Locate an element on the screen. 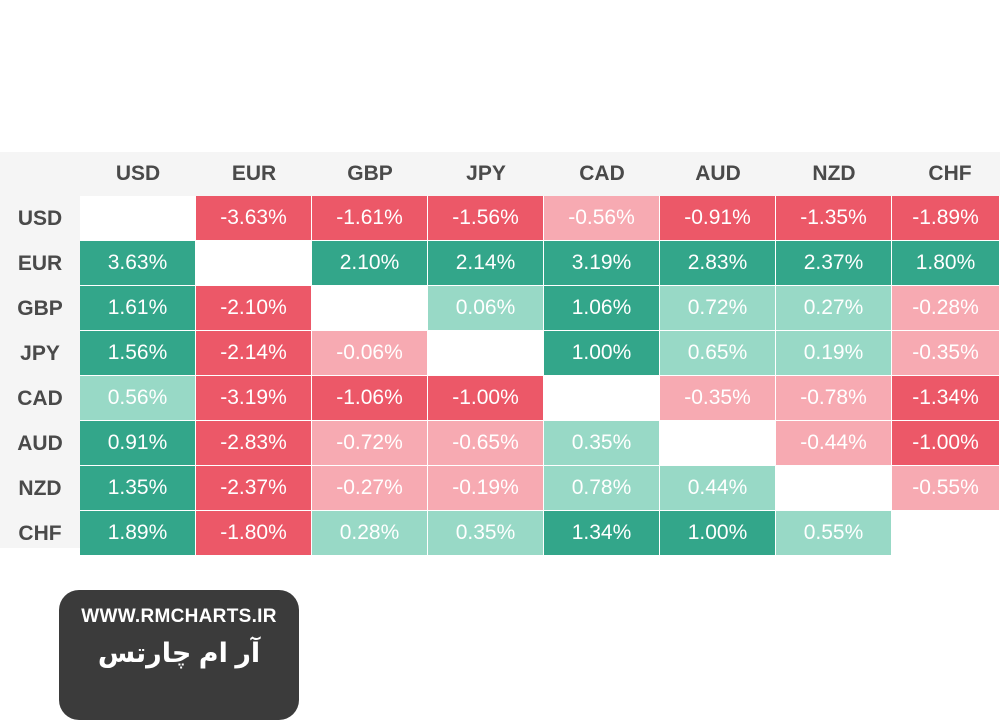  heatmap-cell-cad-nzd: -0.78% is located at coordinates (834, 398).